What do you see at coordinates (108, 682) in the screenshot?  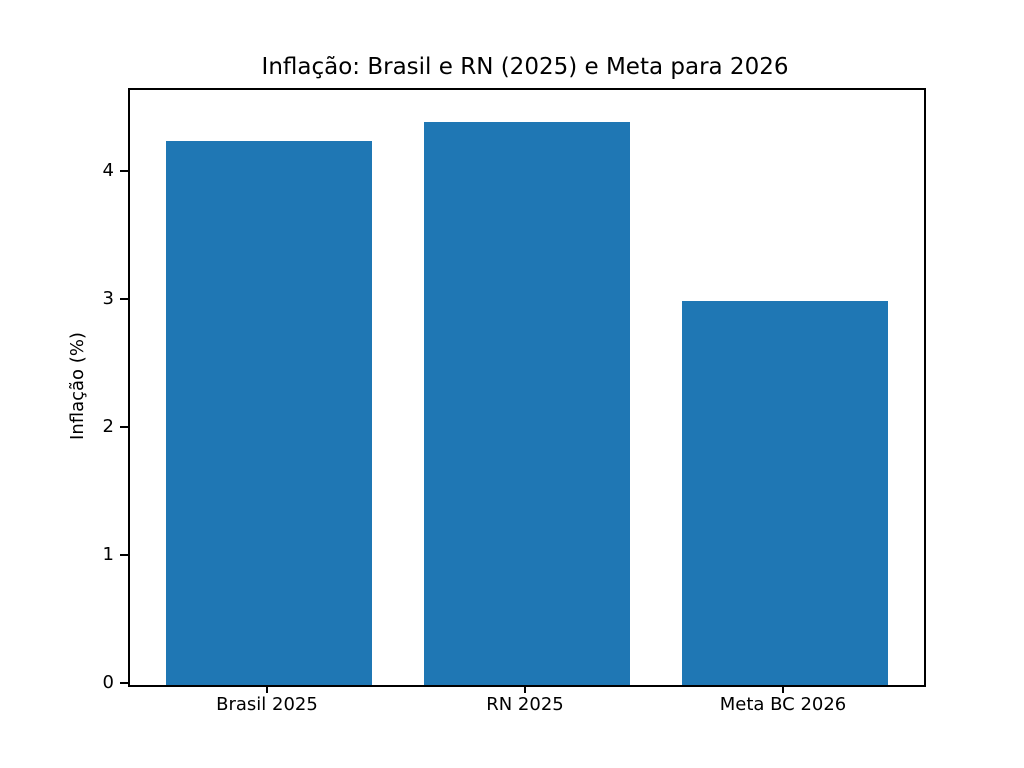 I see `y-tick-label: 0` at bounding box center [108, 682].